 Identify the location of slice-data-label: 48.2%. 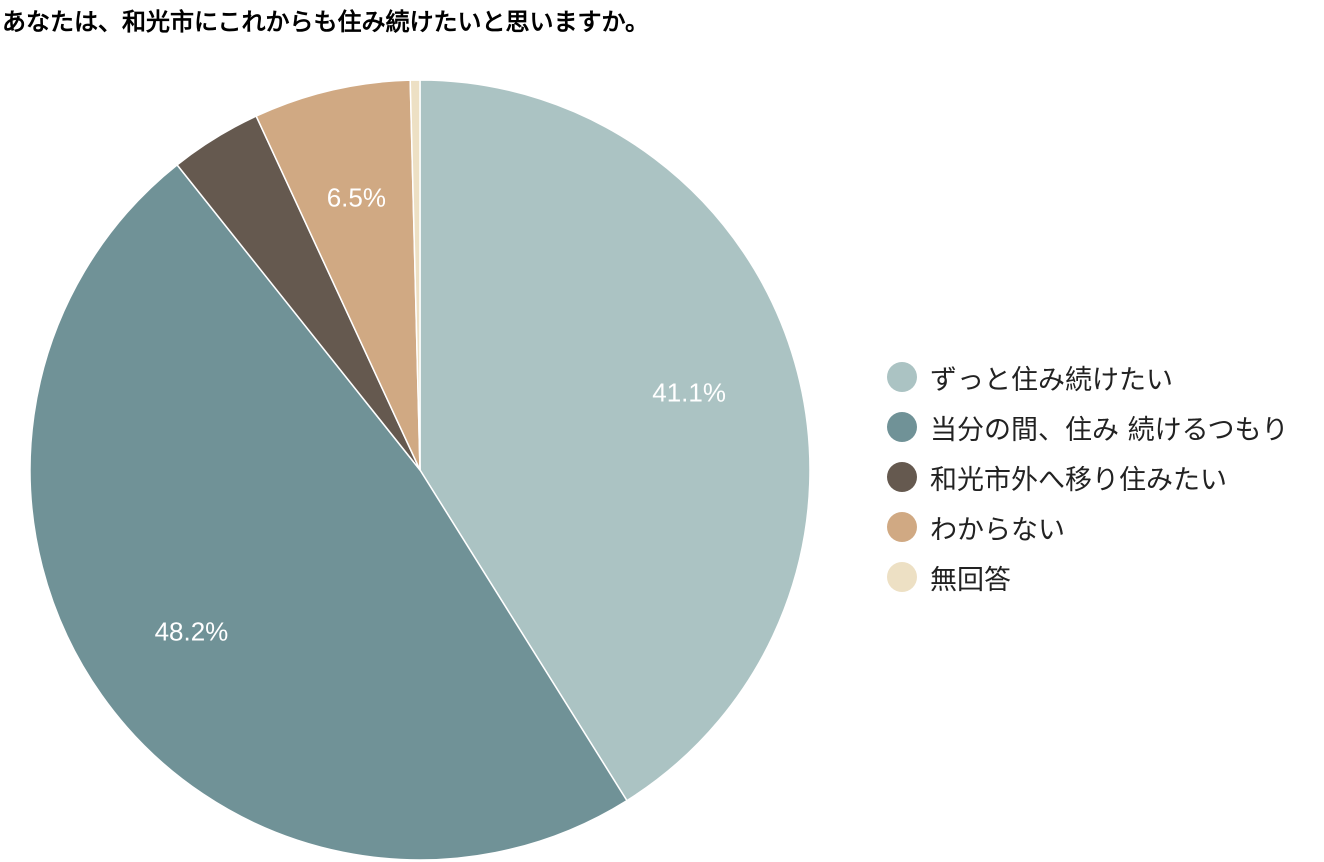
(192, 632).